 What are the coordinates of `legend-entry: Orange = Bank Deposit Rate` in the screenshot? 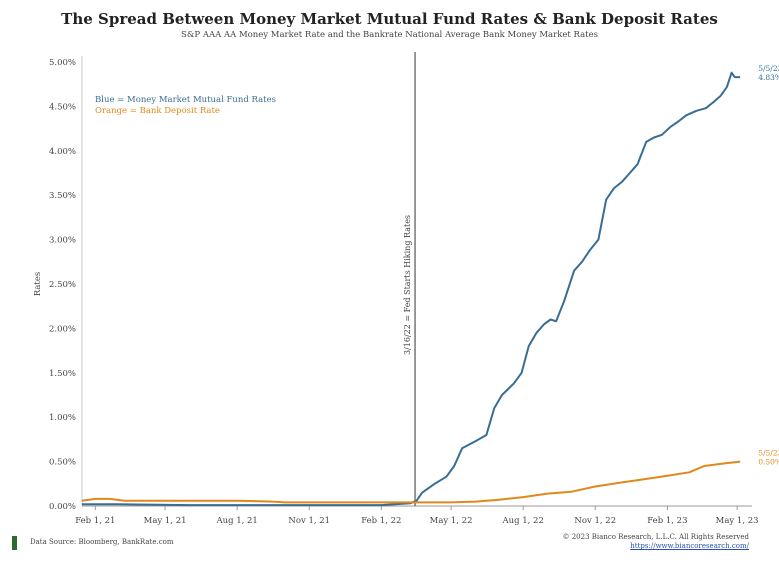 It's located at (157, 111).